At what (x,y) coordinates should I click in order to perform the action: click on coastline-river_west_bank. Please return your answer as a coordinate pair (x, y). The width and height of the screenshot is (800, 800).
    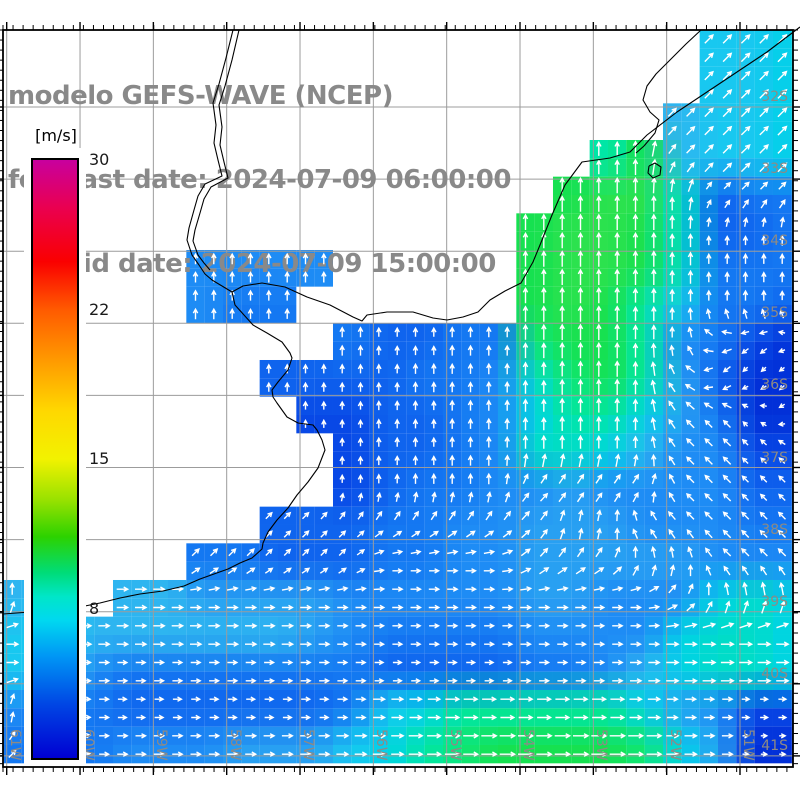
    Looking at the image, I should click on (210, 161).